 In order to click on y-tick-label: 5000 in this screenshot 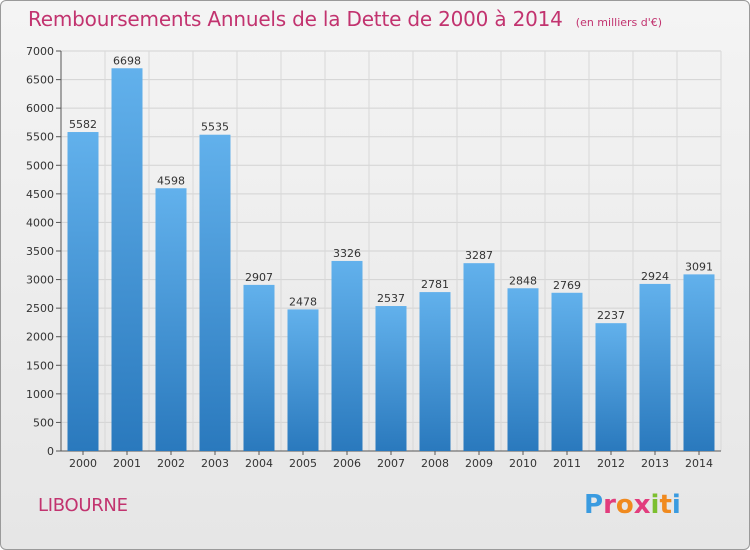, I will do `click(40, 165)`.